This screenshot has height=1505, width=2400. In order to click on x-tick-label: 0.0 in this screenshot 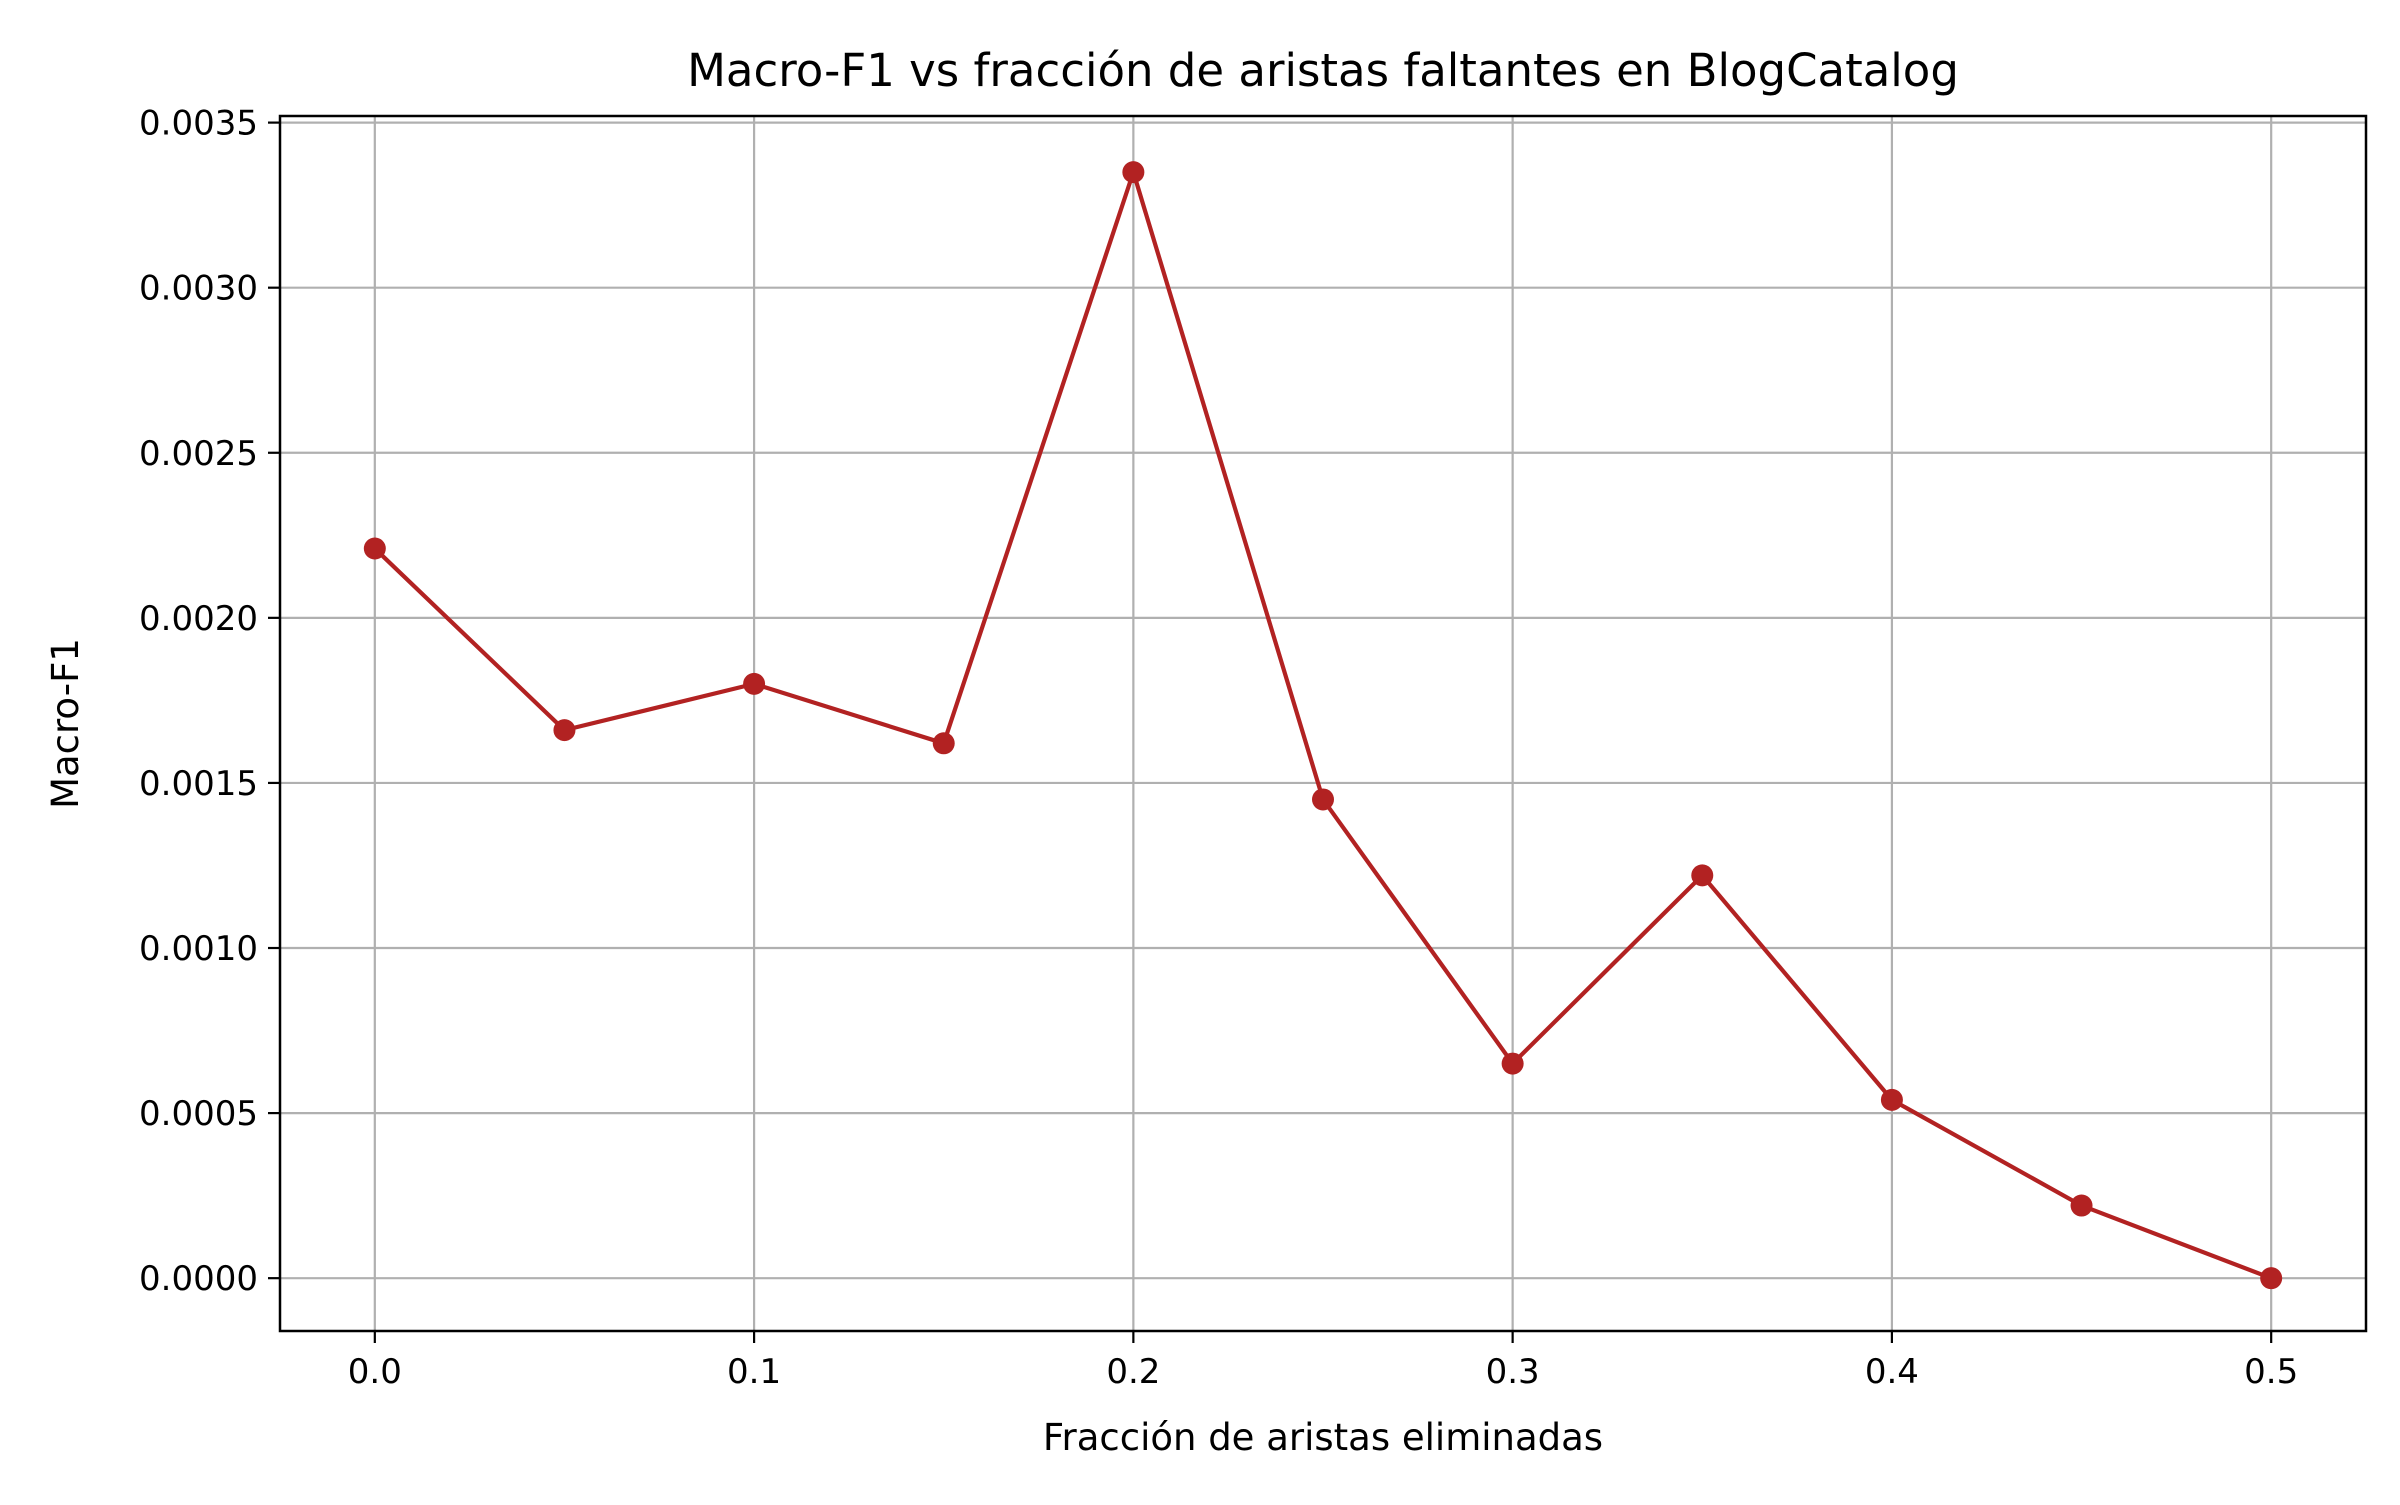, I will do `click(375, 1372)`.